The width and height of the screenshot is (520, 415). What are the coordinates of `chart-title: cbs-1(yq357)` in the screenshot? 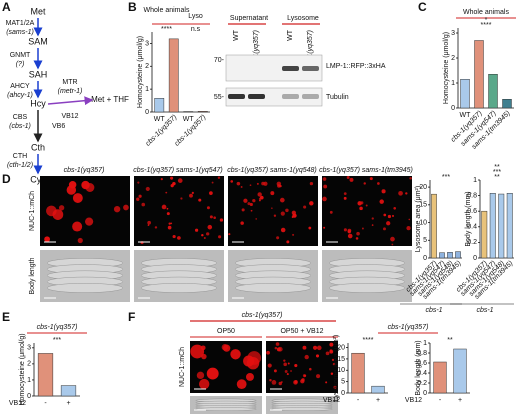 It's located at (57, 327).